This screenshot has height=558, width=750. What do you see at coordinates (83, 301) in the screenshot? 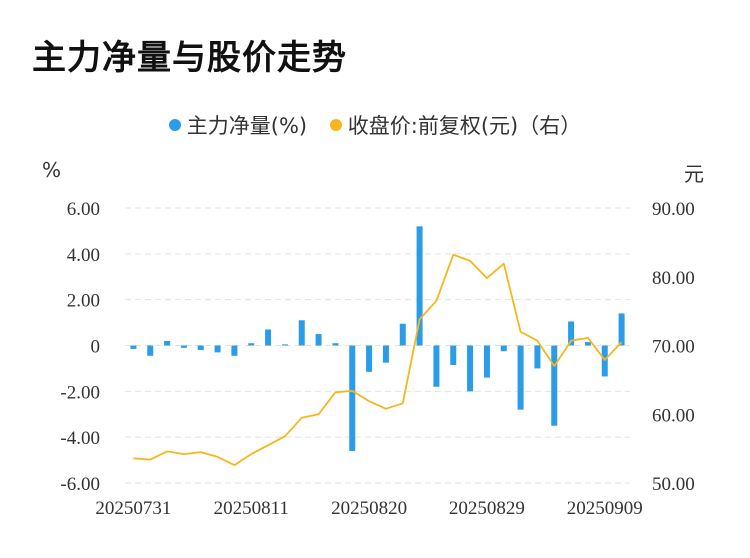
I see `y-left-tick-label: 2.00` at bounding box center [83, 301].